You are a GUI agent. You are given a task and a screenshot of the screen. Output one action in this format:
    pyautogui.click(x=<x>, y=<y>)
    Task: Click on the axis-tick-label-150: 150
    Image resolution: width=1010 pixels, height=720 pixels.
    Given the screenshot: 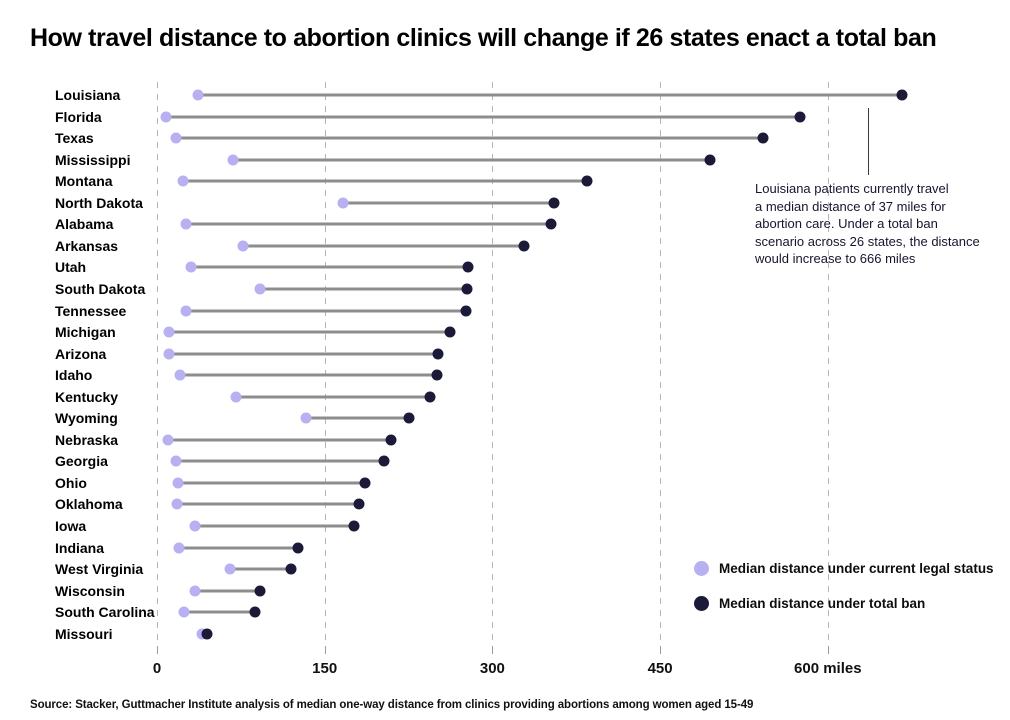 What is the action you would take?
    pyautogui.click(x=325, y=668)
    